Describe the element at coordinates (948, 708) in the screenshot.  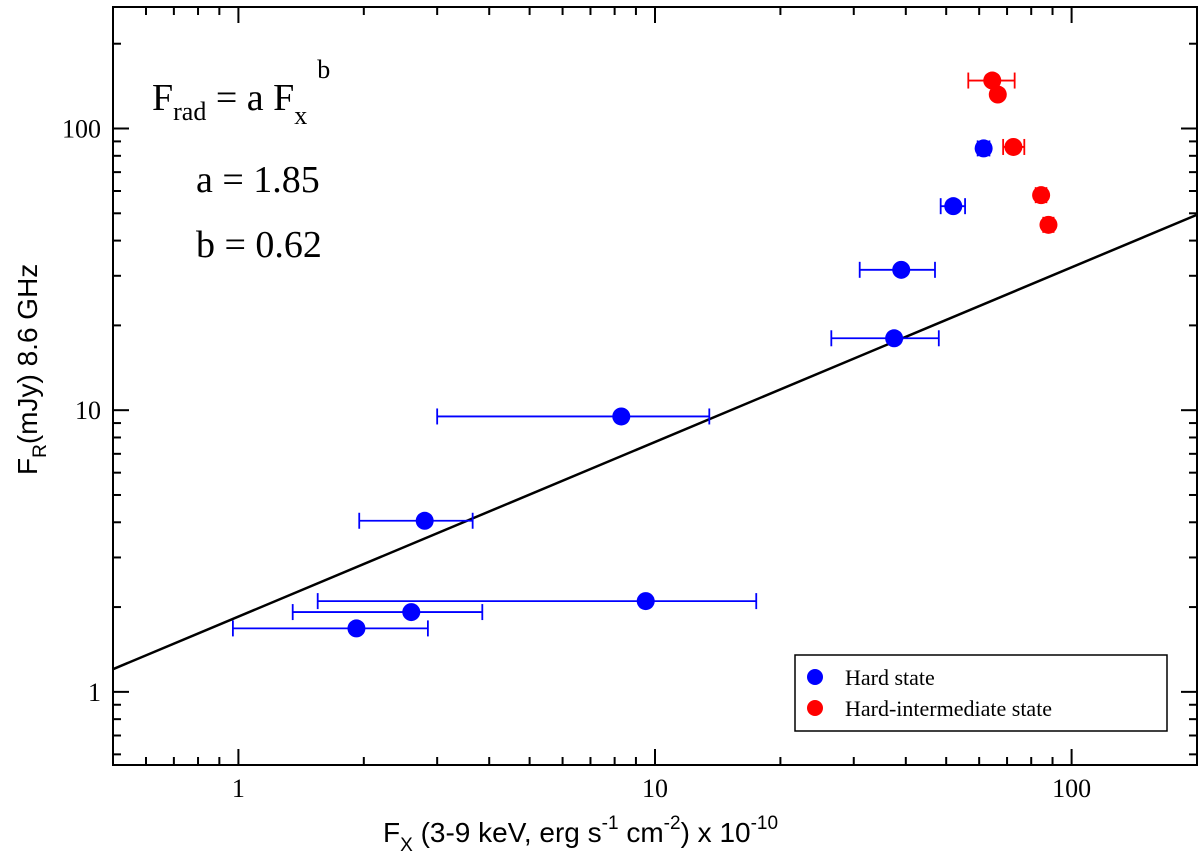
I see `legend-label-hard-intermediate-state: Hard-intermediate state` at that location.